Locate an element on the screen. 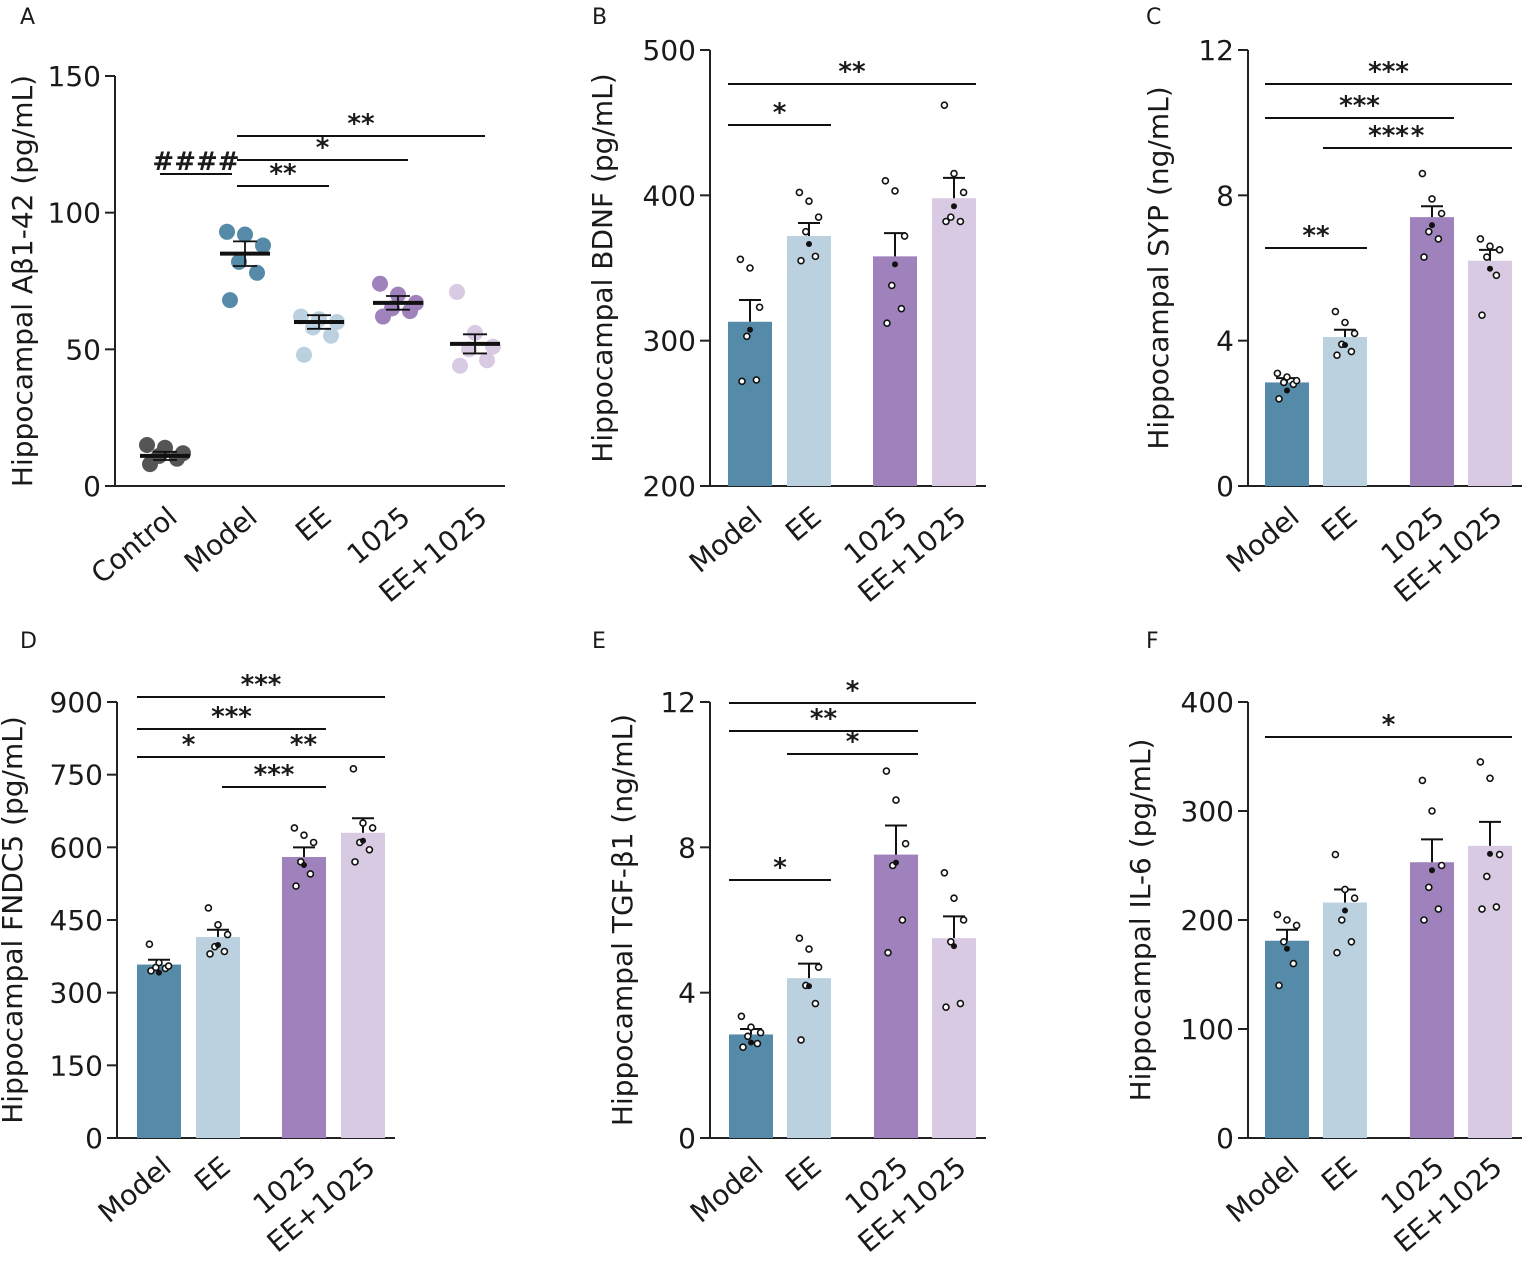 This screenshot has width=1535, height=1267. y-tick-label: 600 is located at coordinates (76, 847).